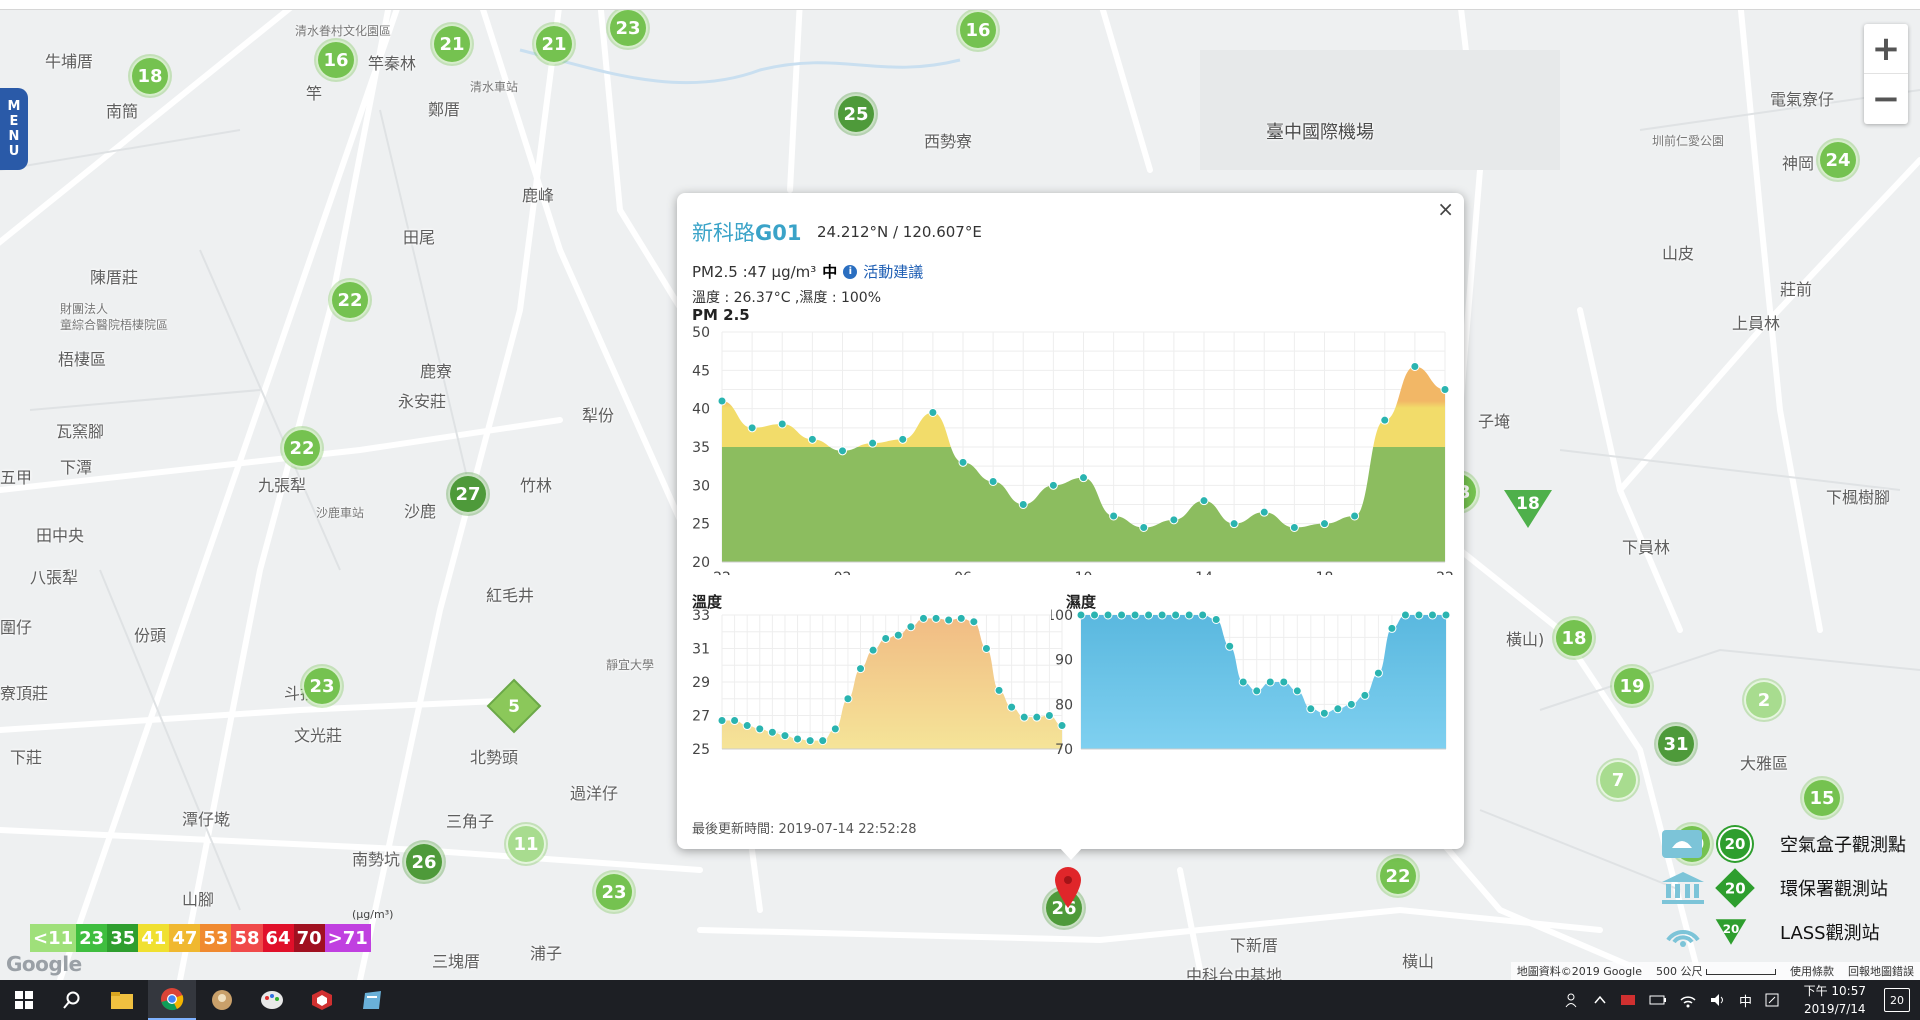  What do you see at coordinates (1658, 1000) in the screenshot?
I see `battery-icon` at bounding box center [1658, 1000].